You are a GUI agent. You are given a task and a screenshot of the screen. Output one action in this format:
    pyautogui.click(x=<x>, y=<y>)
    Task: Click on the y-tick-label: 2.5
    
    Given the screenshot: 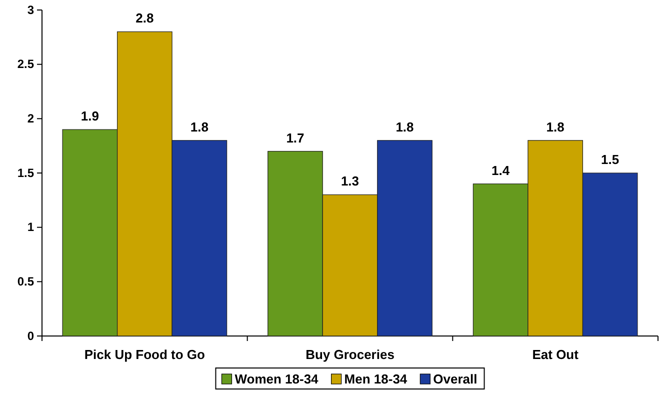 What is the action you would take?
    pyautogui.click(x=25, y=64)
    